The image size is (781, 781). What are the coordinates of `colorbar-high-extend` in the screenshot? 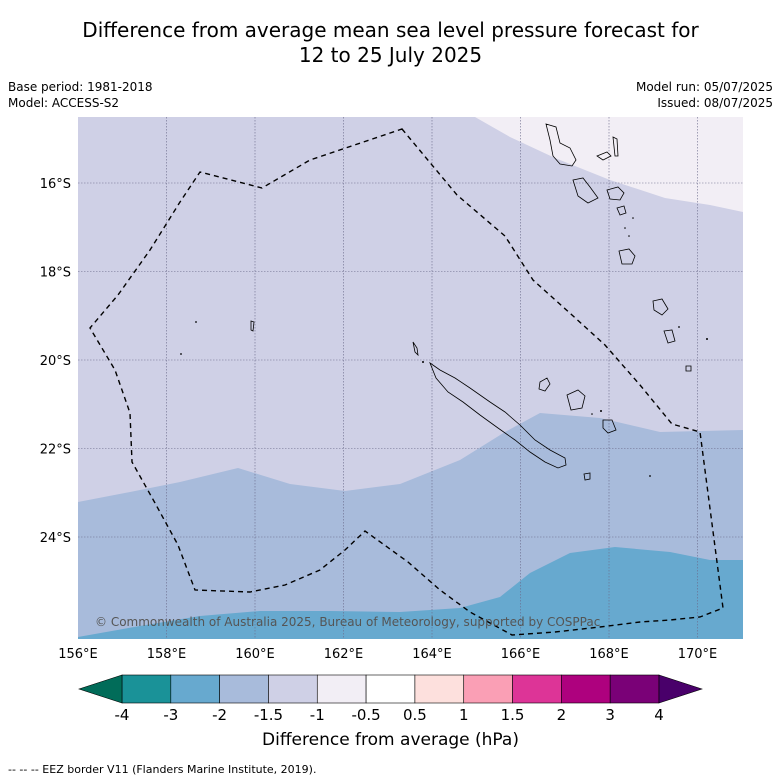 It's located at (680, 689).